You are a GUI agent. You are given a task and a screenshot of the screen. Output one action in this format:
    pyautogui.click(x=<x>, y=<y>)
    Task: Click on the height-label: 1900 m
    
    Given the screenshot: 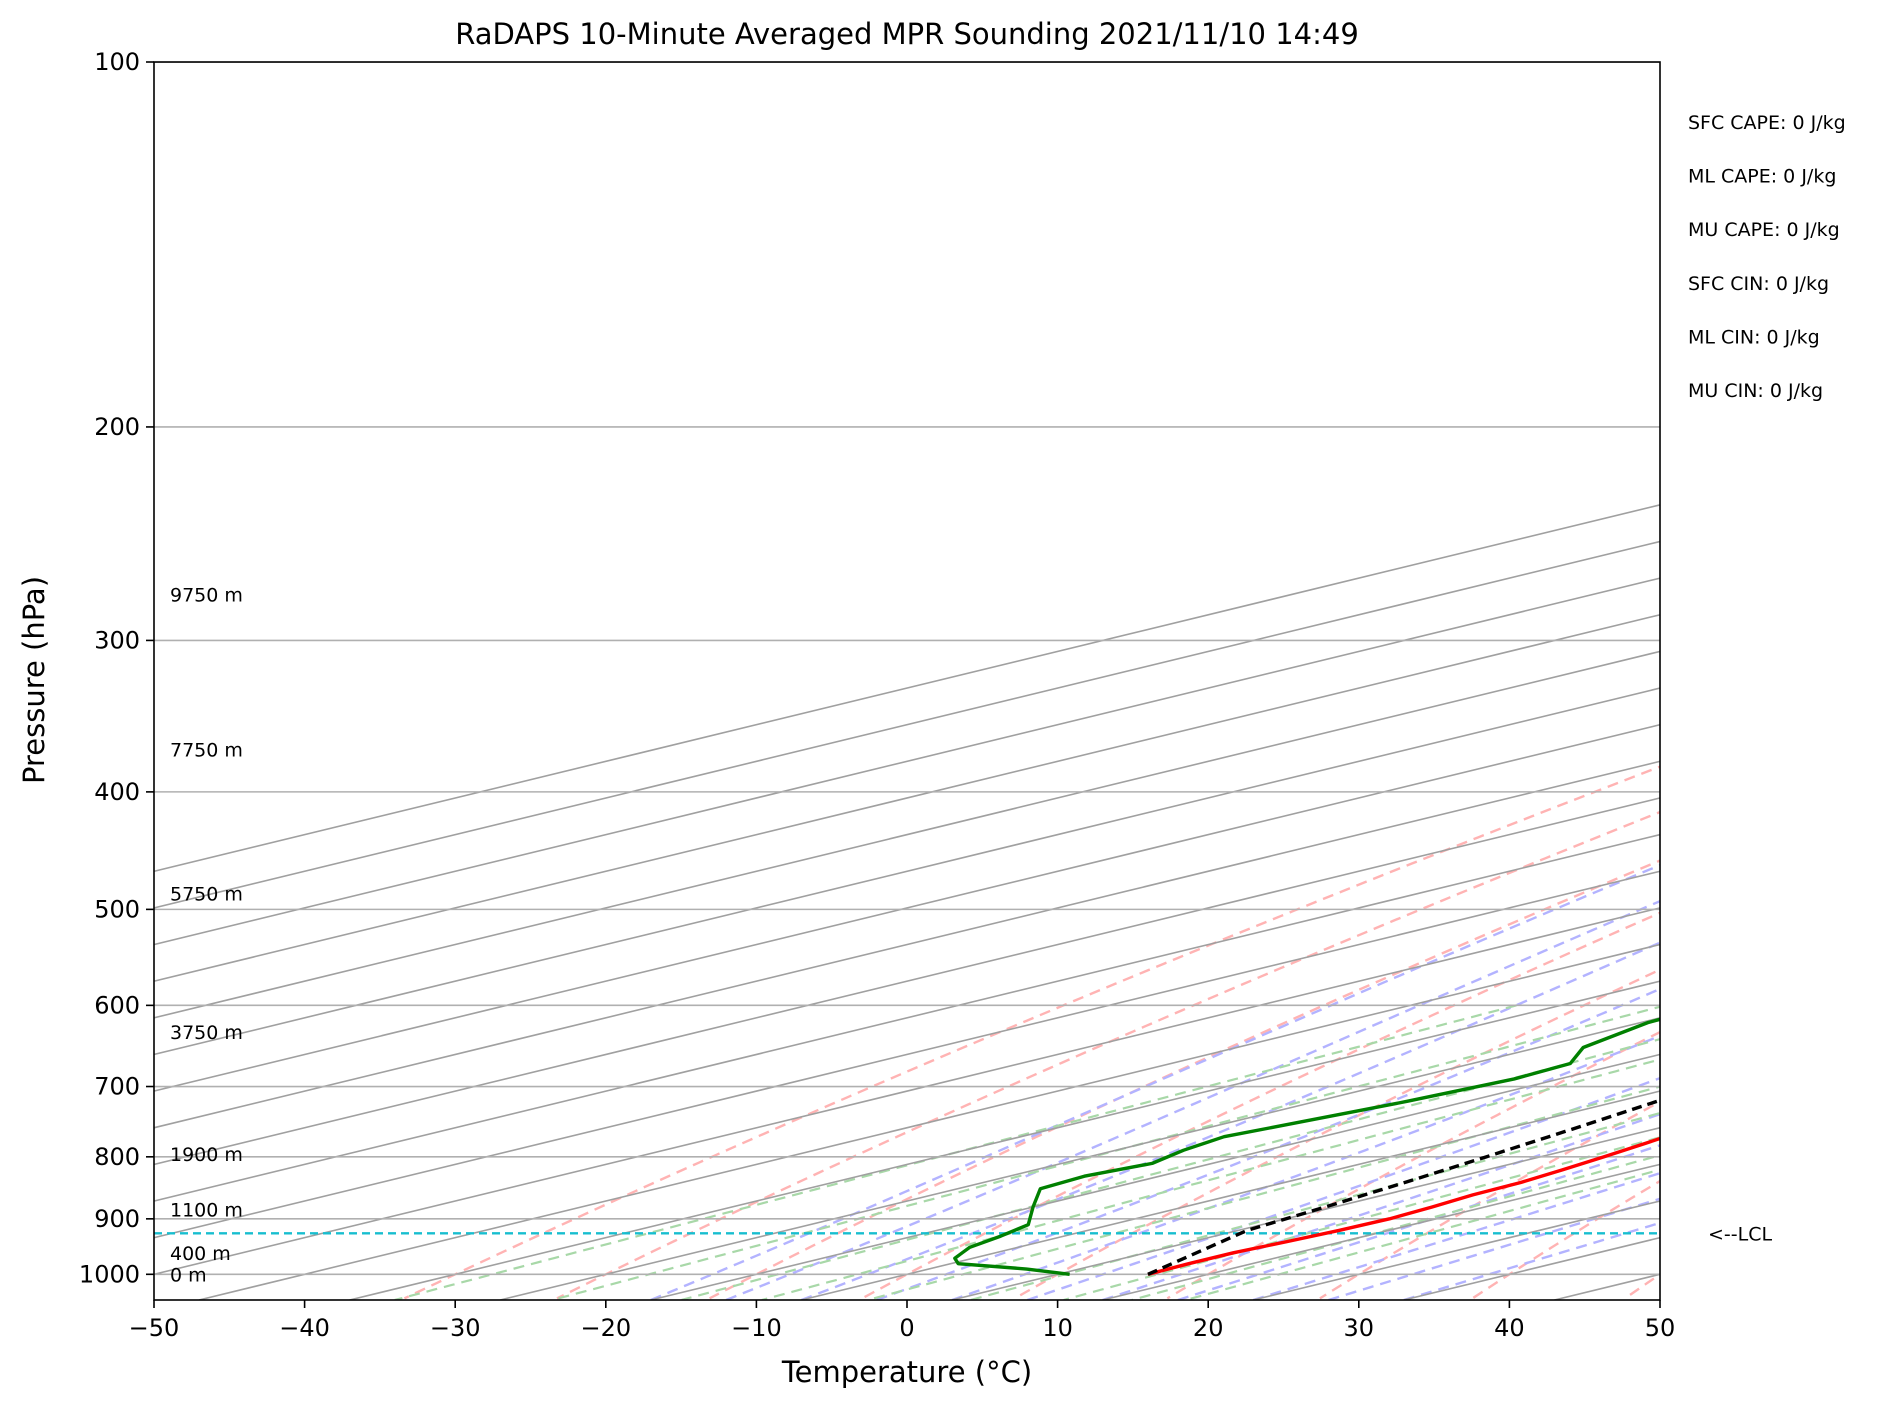 What is the action you would take?
    pyautogui.click(x=206, y=1155)
    